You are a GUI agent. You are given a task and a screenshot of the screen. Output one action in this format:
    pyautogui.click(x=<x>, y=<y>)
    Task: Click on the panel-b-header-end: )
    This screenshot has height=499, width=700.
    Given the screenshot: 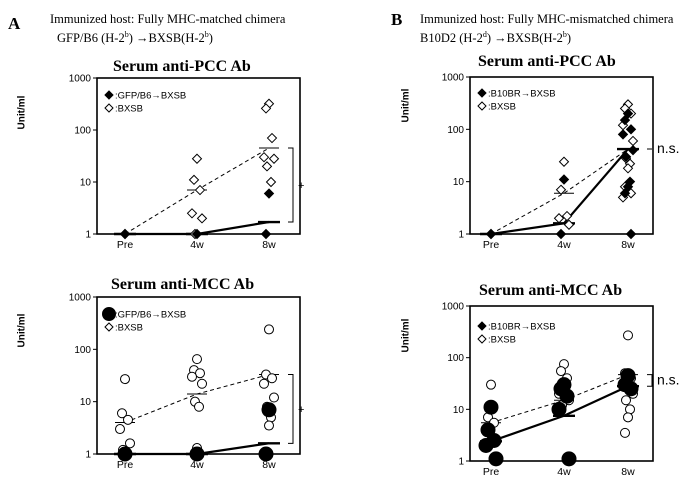 What is the action you would take?
    pyautogui.click(x=569, y=38)
    